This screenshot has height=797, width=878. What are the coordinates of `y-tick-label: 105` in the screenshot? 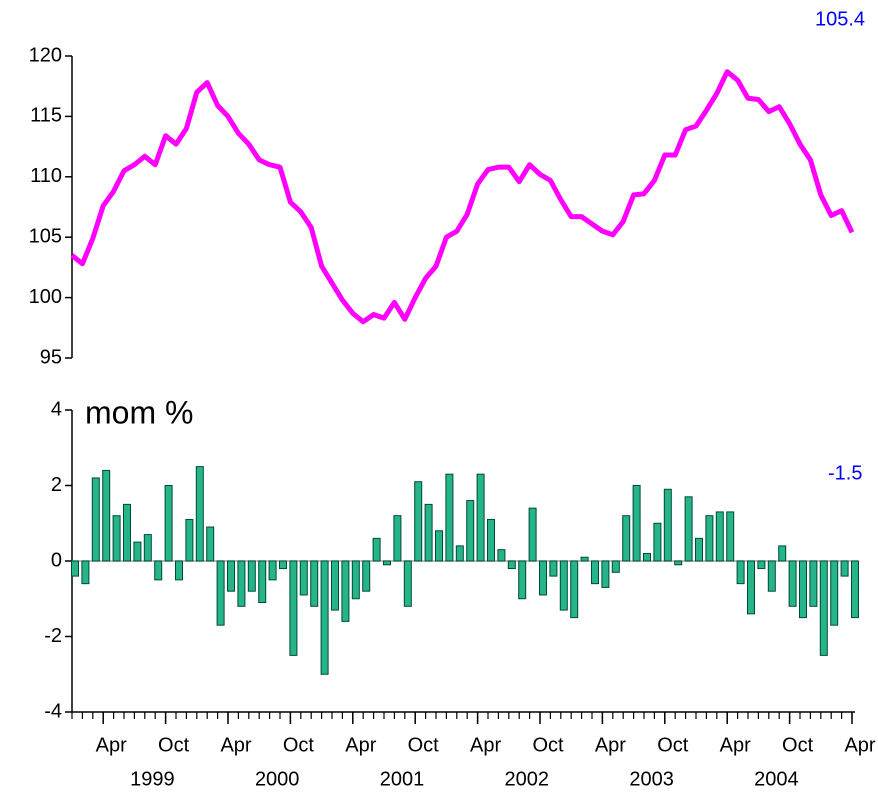 It's located at (45, 236).